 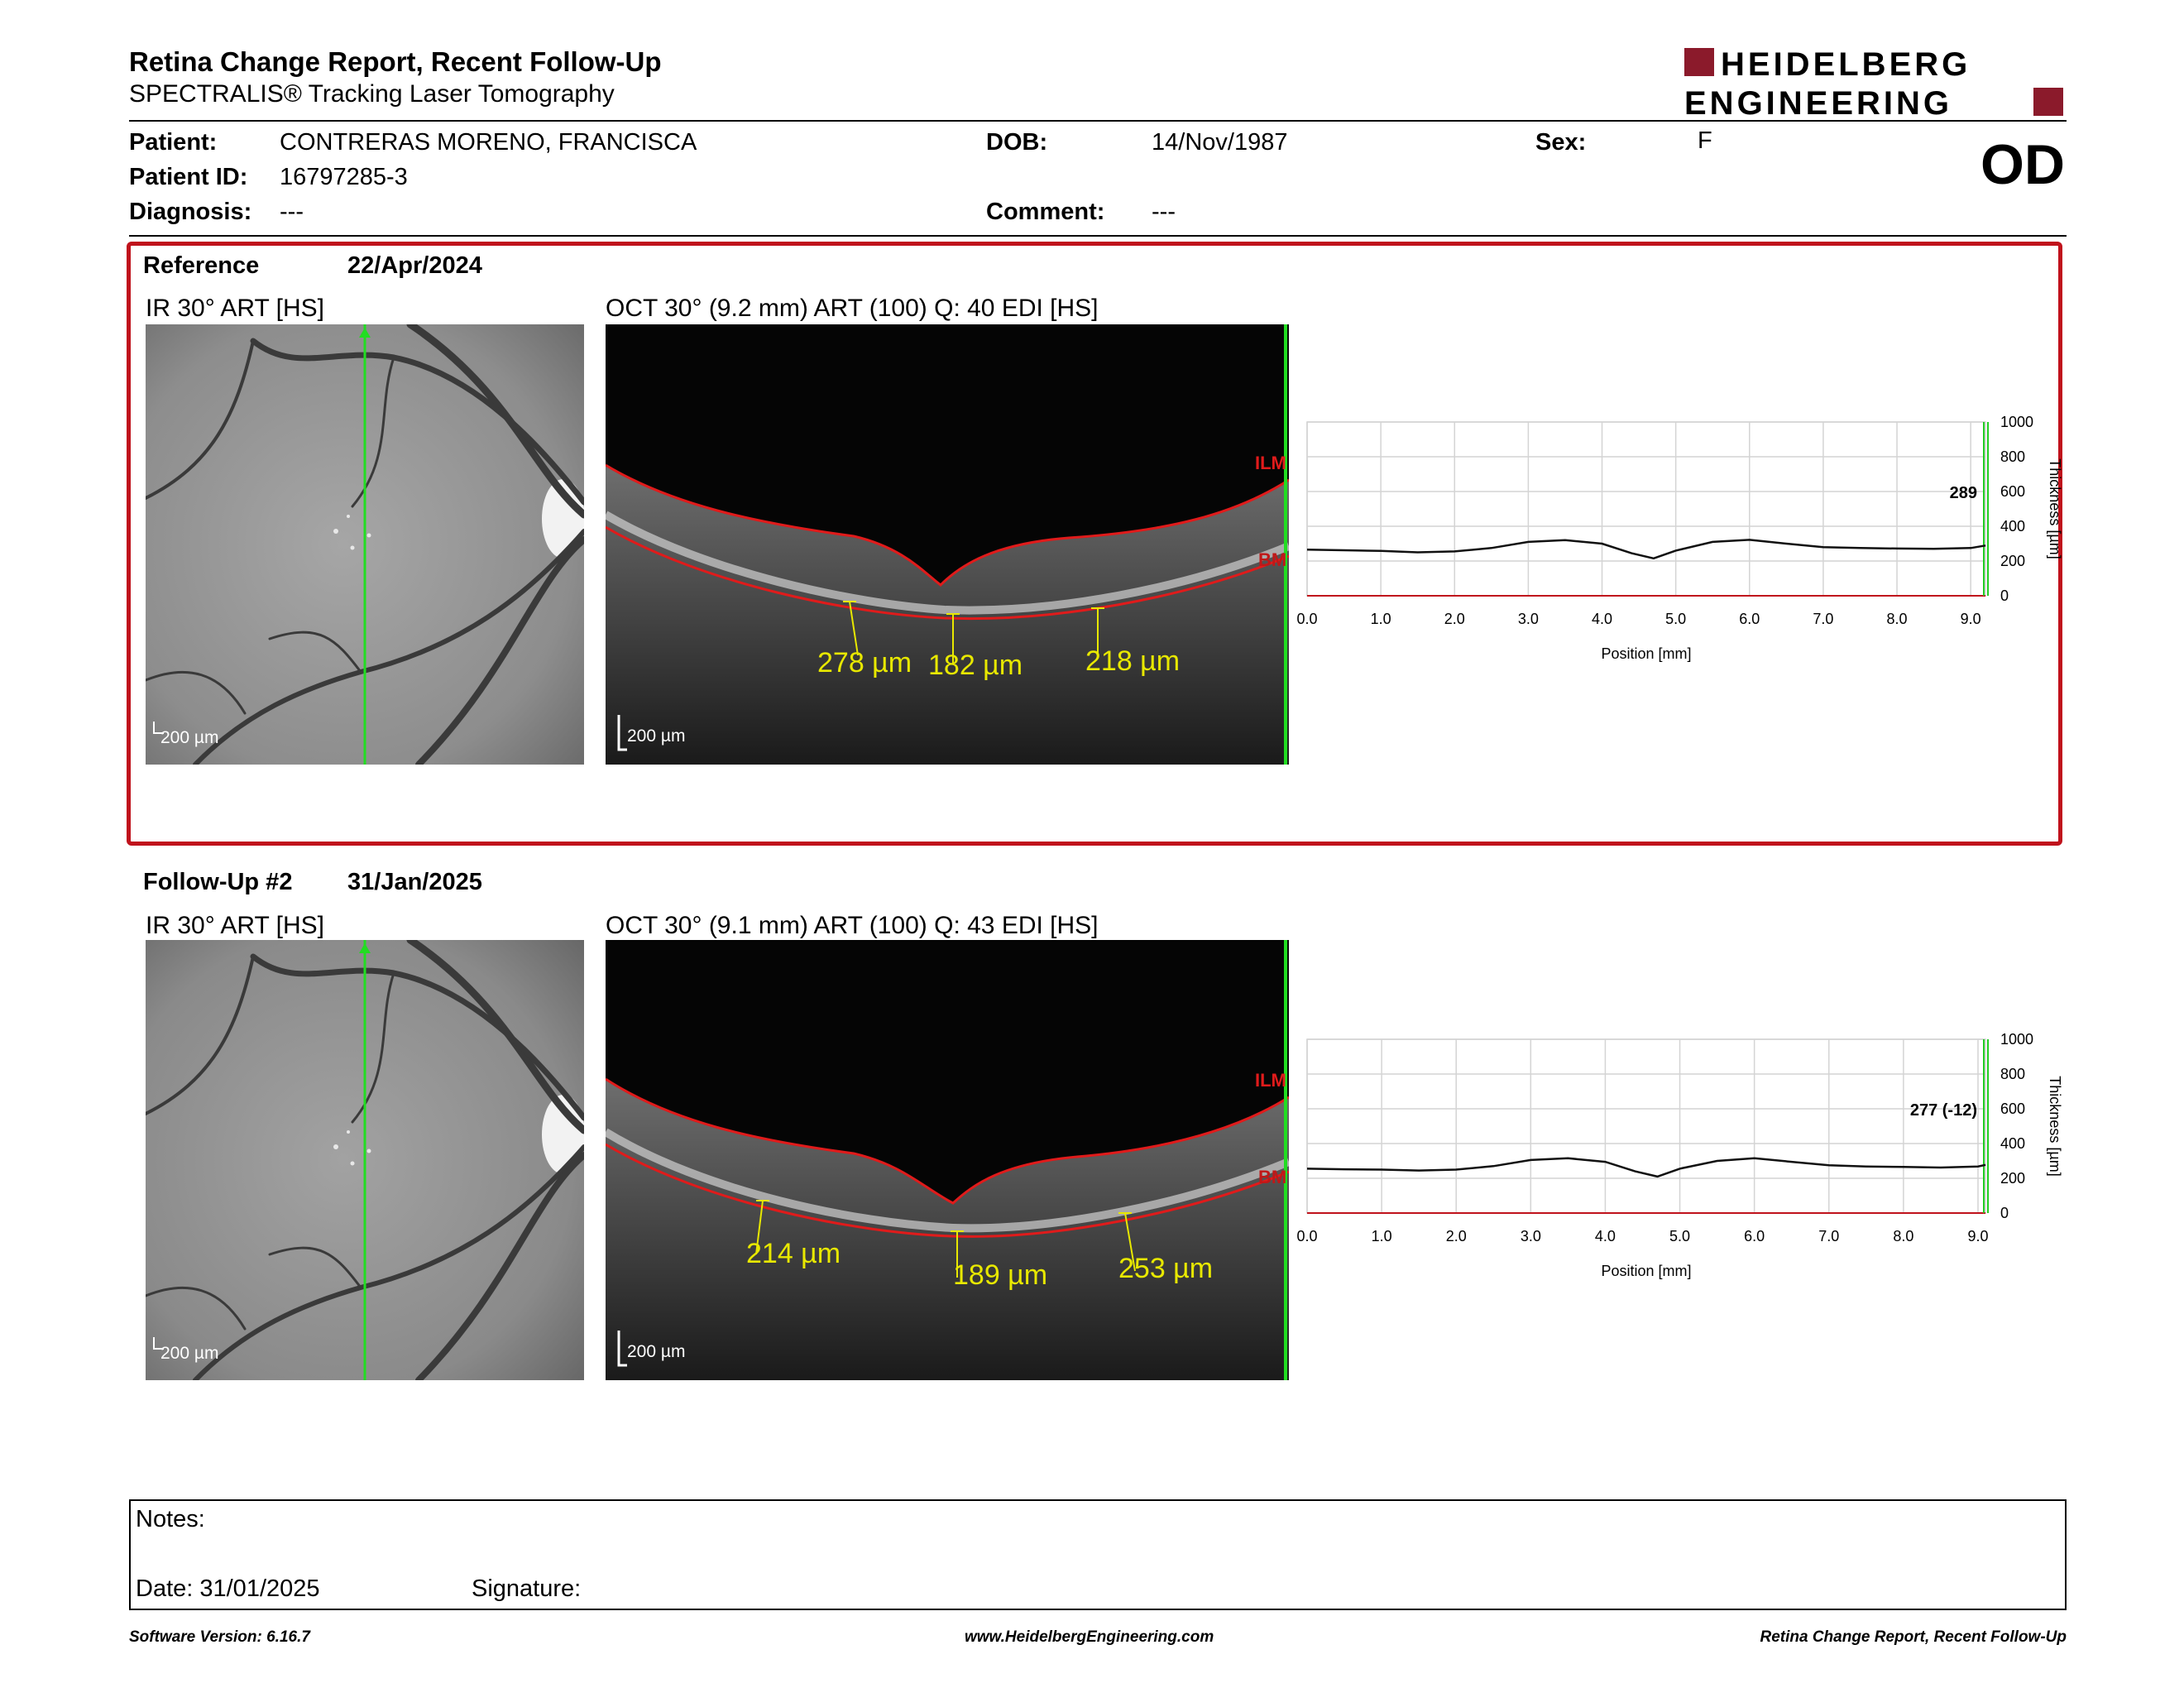 I want to click on reference-ilm-label: ILM, so click(x=1270, y=463).